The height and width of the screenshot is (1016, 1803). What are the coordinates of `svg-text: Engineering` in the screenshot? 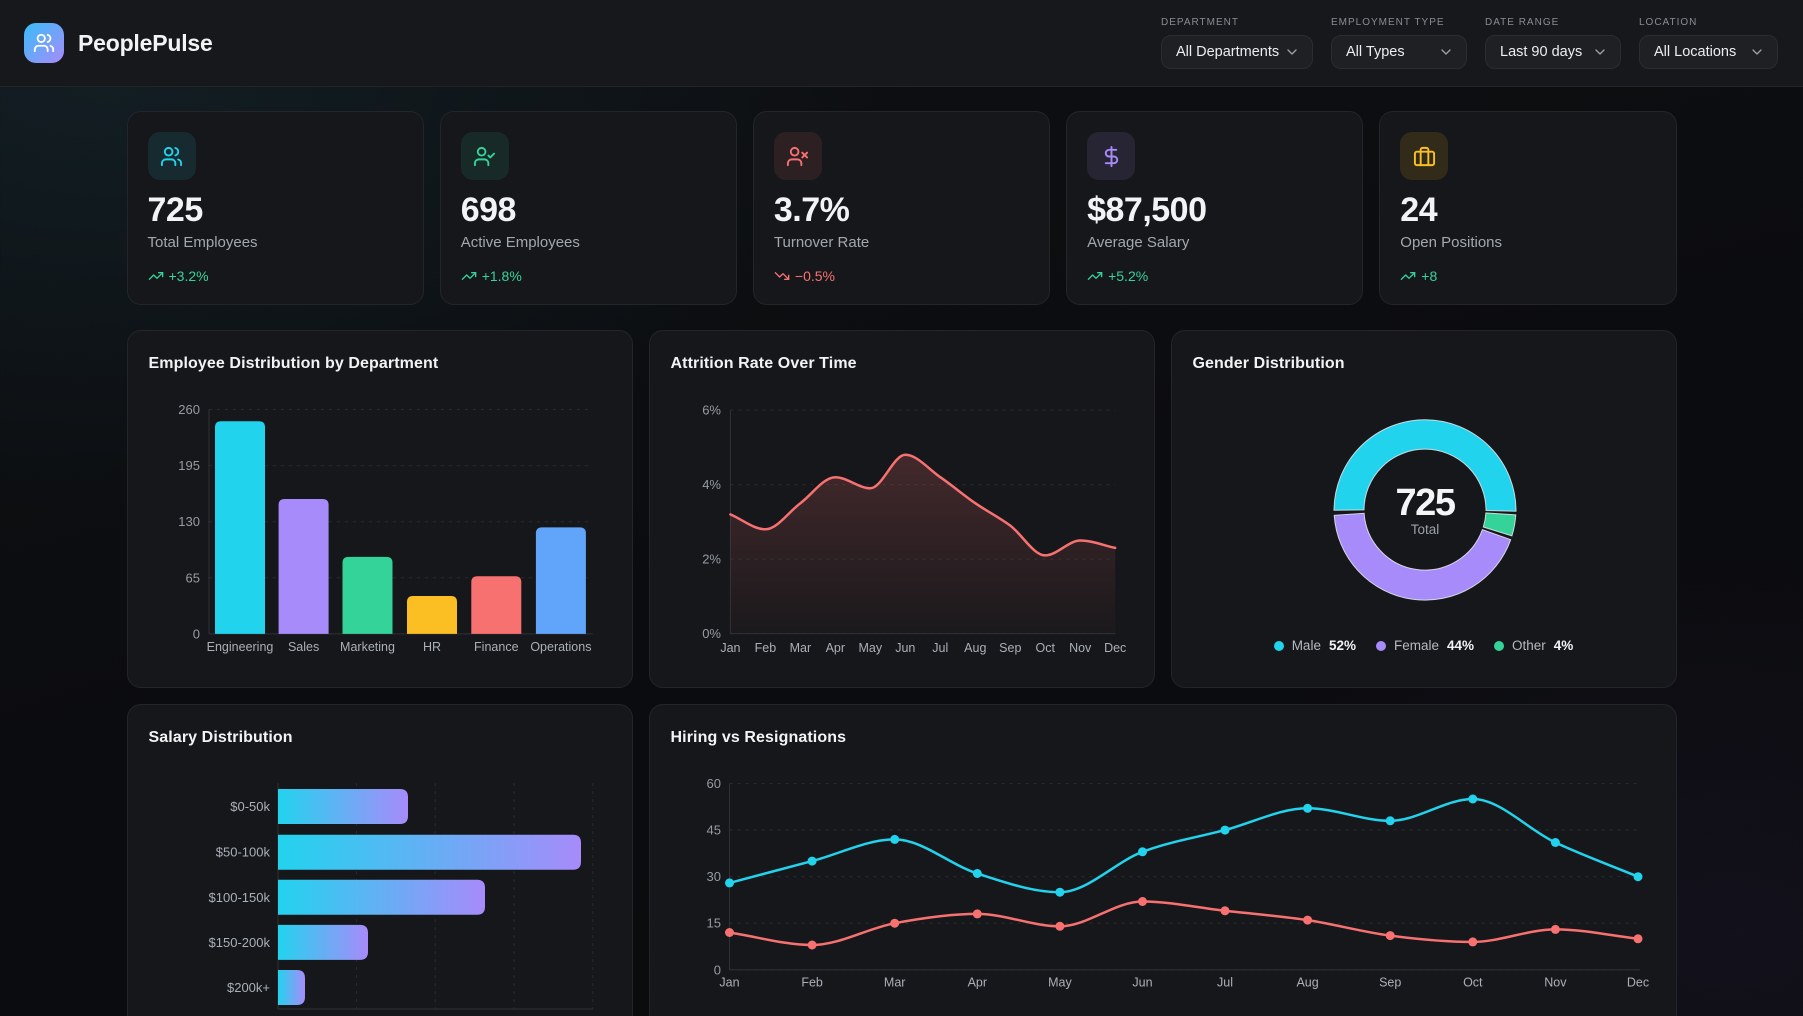 It's located at (239, 647).